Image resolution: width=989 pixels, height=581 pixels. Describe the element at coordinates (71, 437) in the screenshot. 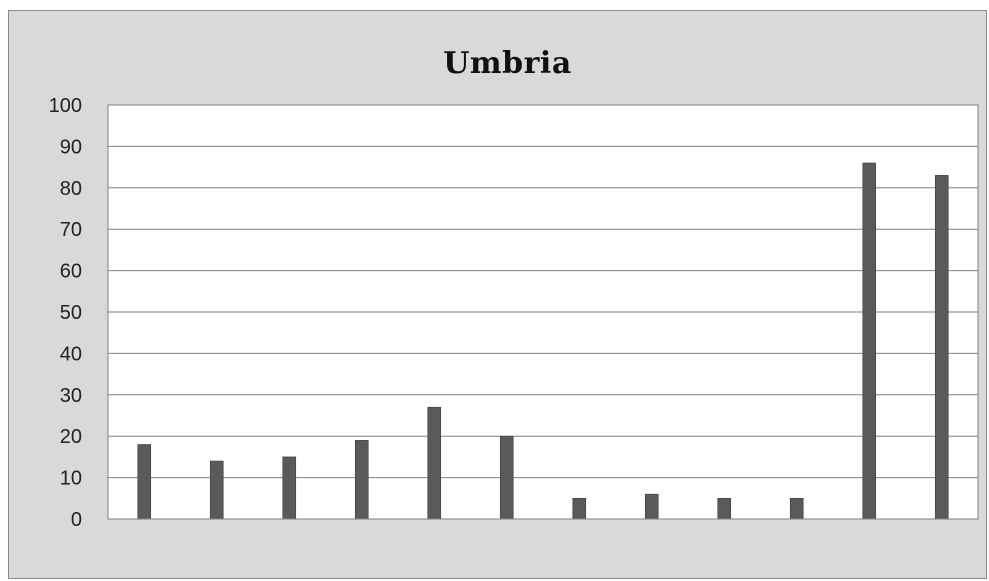

I see `y-tick-label: 20` at that location.